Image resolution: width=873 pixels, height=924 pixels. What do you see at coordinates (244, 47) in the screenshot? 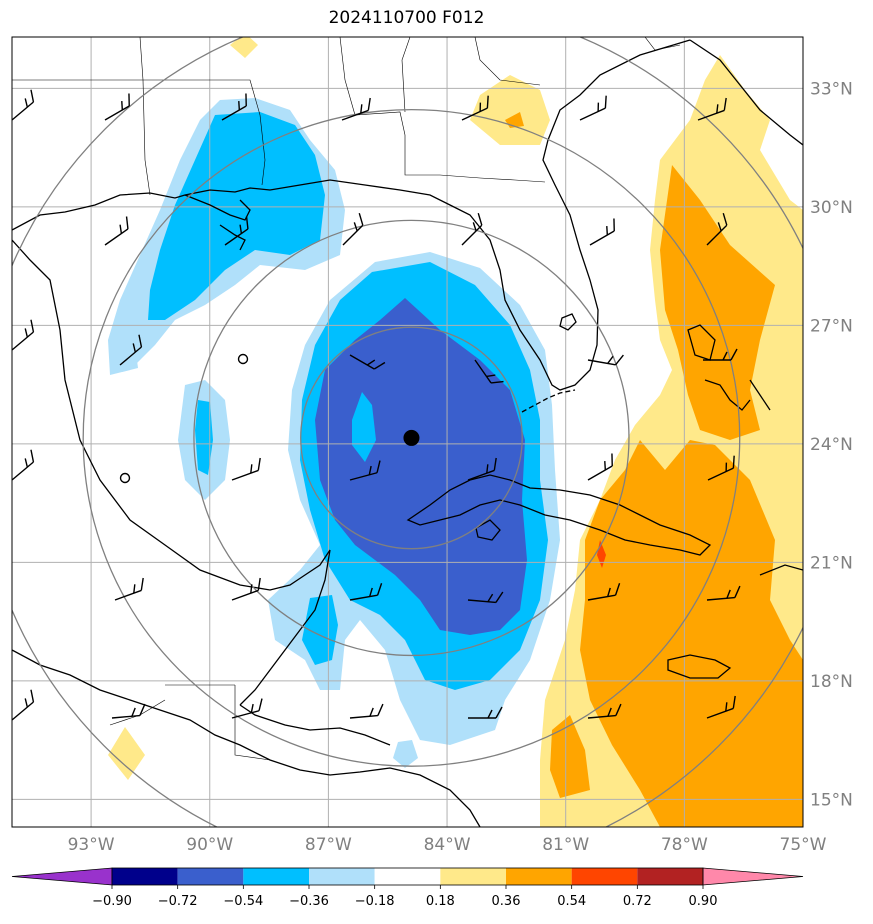
I see `yellow-contour-top` at bounding box center [244, 47].